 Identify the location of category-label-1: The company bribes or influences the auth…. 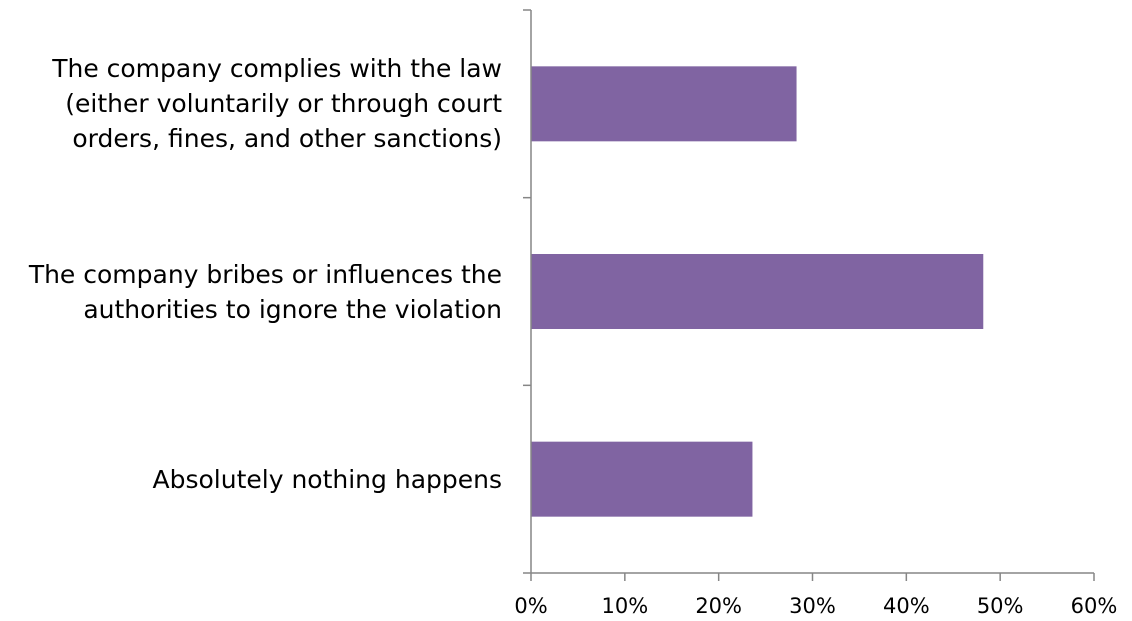
(251, 292).